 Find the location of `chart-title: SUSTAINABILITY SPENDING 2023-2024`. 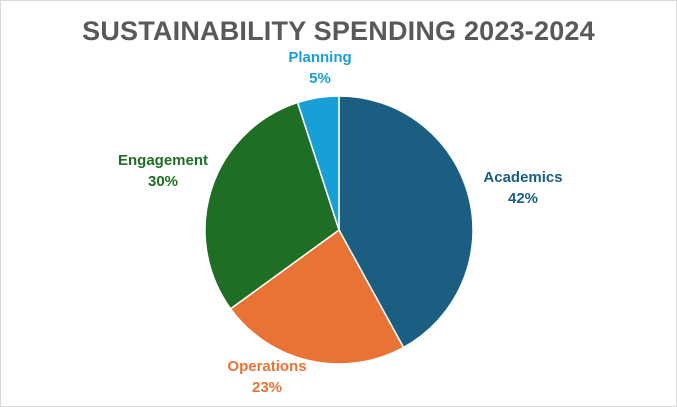

chart-title: SUSTAINABILITY SPENDING 2023-2024 is located at coordinates (338, 31).